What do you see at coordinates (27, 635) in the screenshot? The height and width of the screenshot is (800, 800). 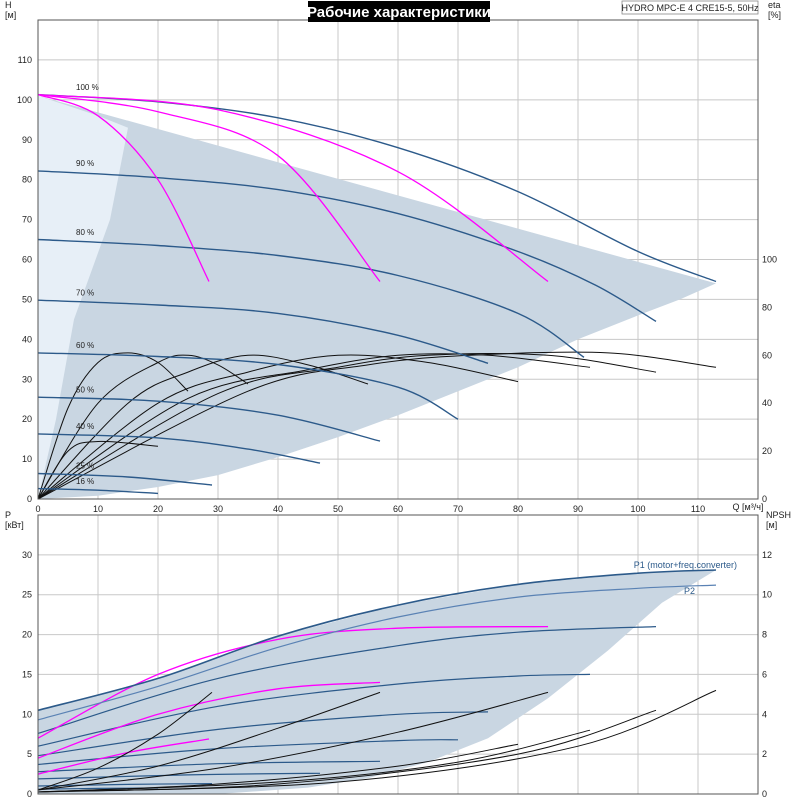 I see `p-tick-label: 20` at bounding box center [27, 635].